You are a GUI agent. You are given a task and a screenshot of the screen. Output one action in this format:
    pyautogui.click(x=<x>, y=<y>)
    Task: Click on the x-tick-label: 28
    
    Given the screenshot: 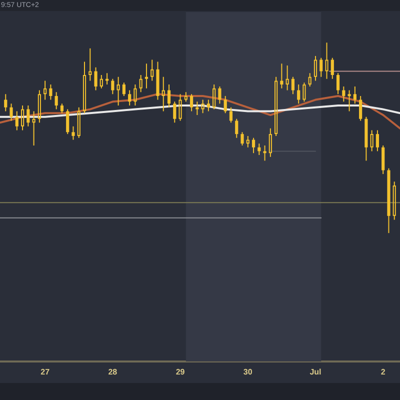 What is the action you would take?
    pyautogui.click(x=113, y=371)
    